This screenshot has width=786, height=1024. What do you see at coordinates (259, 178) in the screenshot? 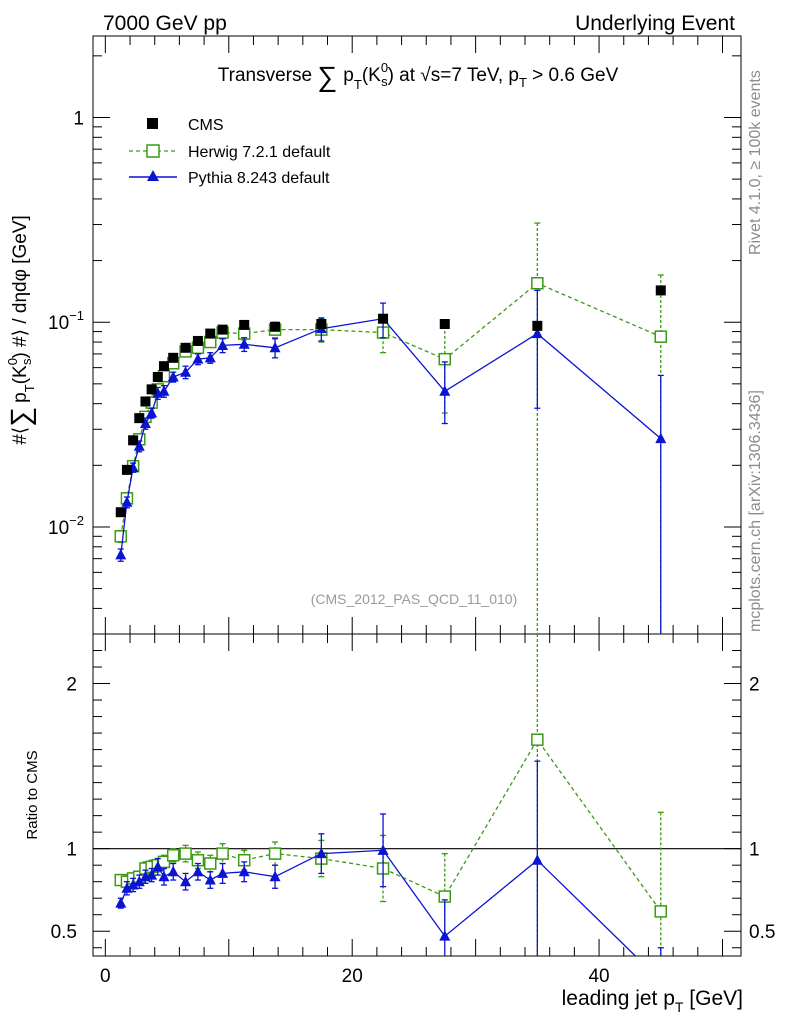
I see `legend-pythia-label: Pythia 8.243 default` at bounding box center [259, 178].